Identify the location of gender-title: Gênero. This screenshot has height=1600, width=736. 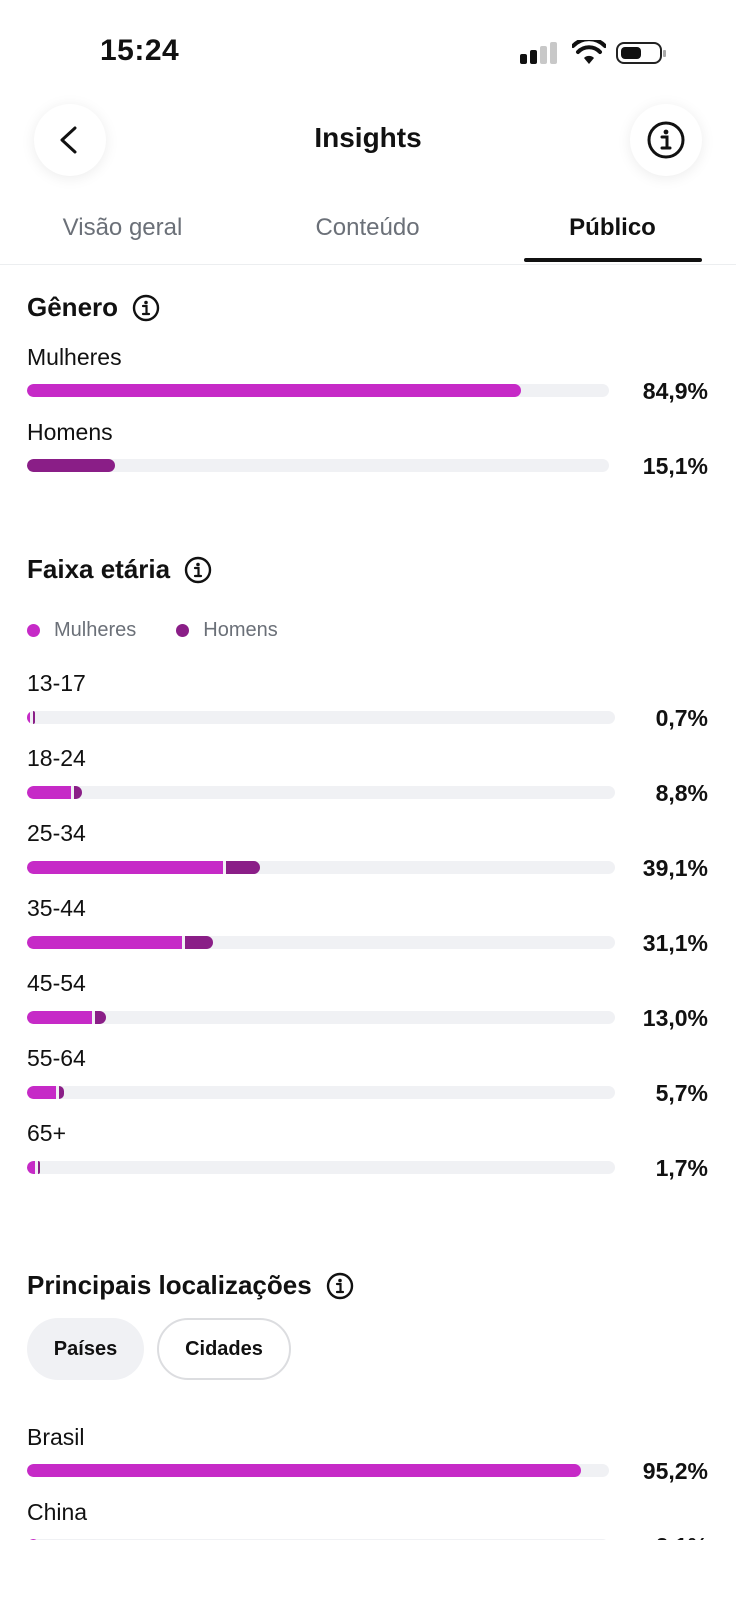
(73, 307).